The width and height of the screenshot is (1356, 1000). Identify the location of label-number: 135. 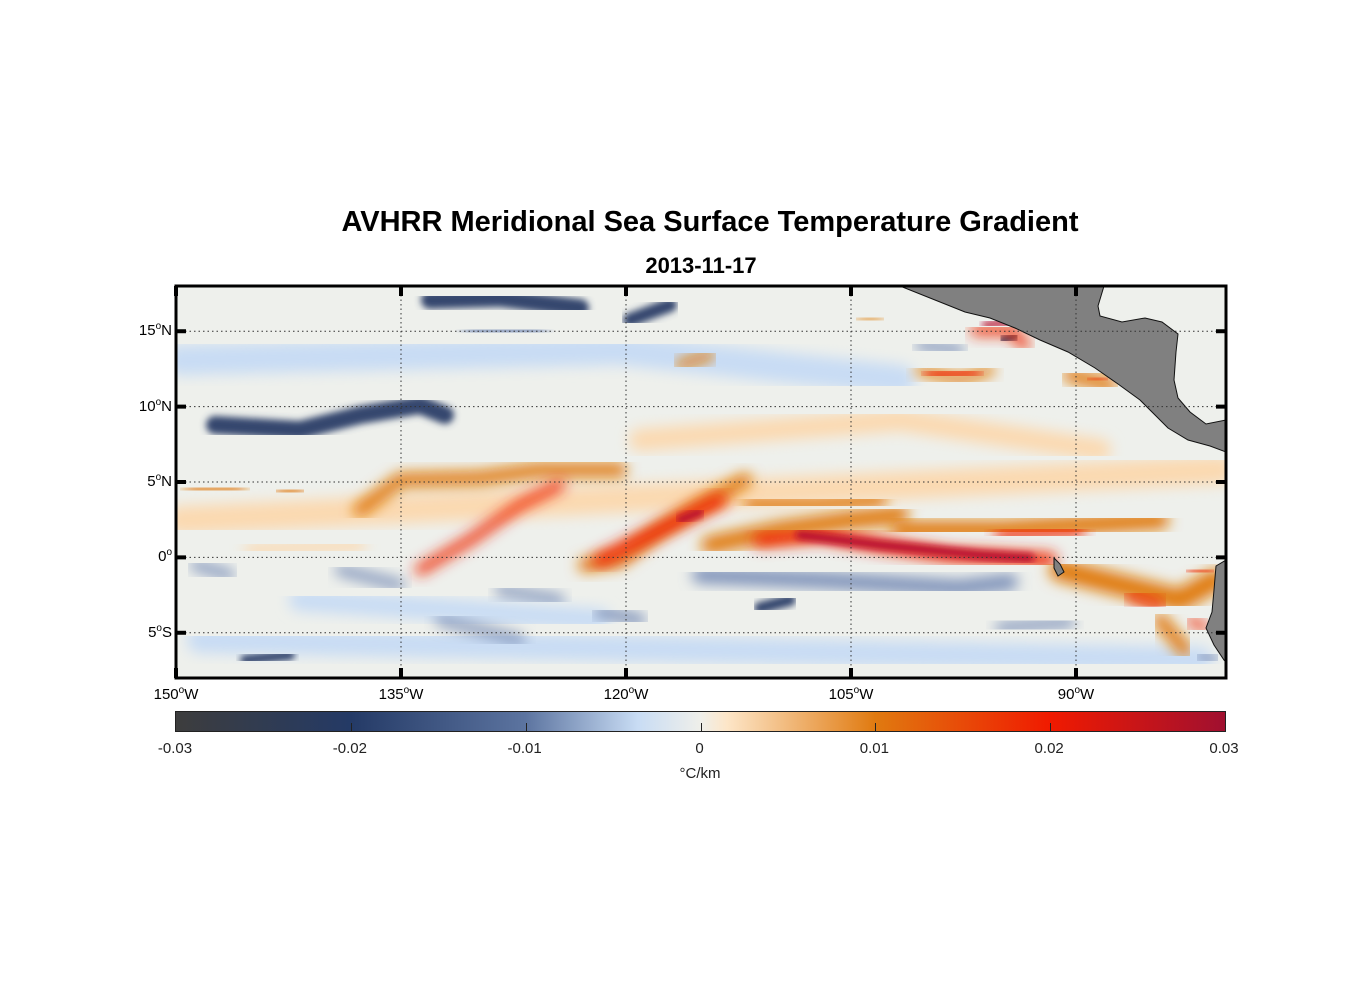
(391, 694).